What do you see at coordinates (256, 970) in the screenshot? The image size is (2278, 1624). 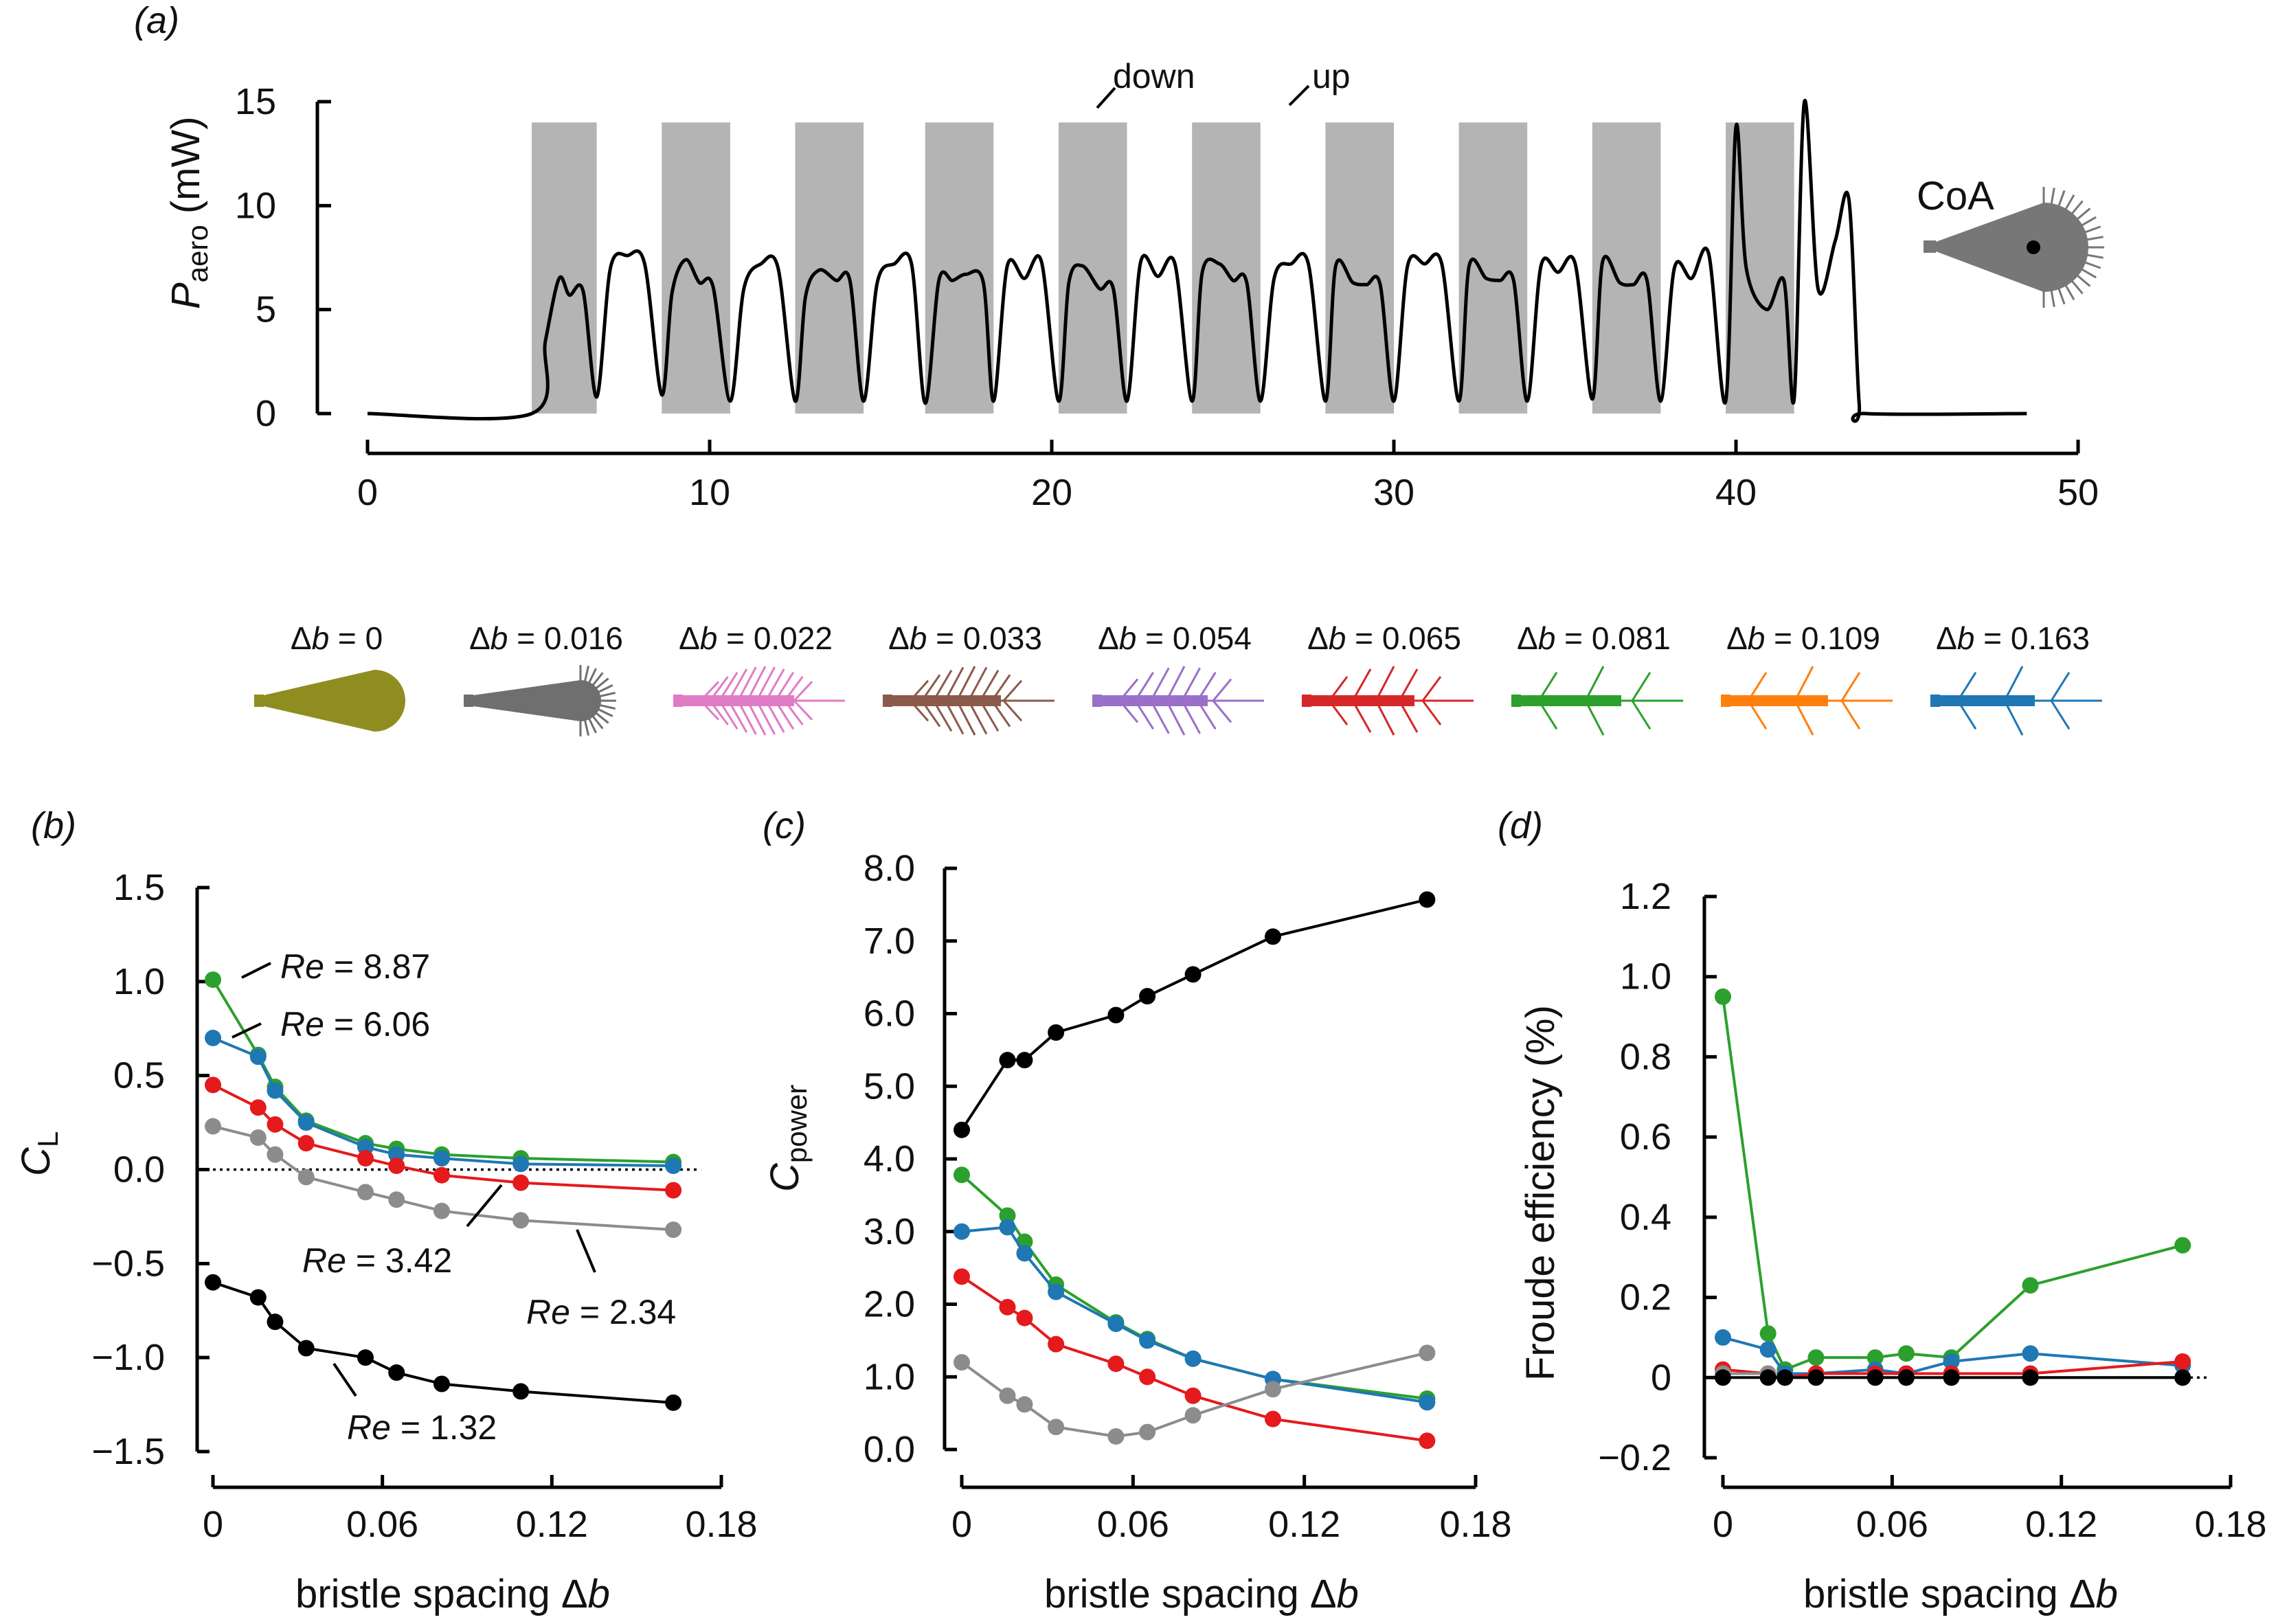 I see `re-887-leader` at bounding box center [256, 970].